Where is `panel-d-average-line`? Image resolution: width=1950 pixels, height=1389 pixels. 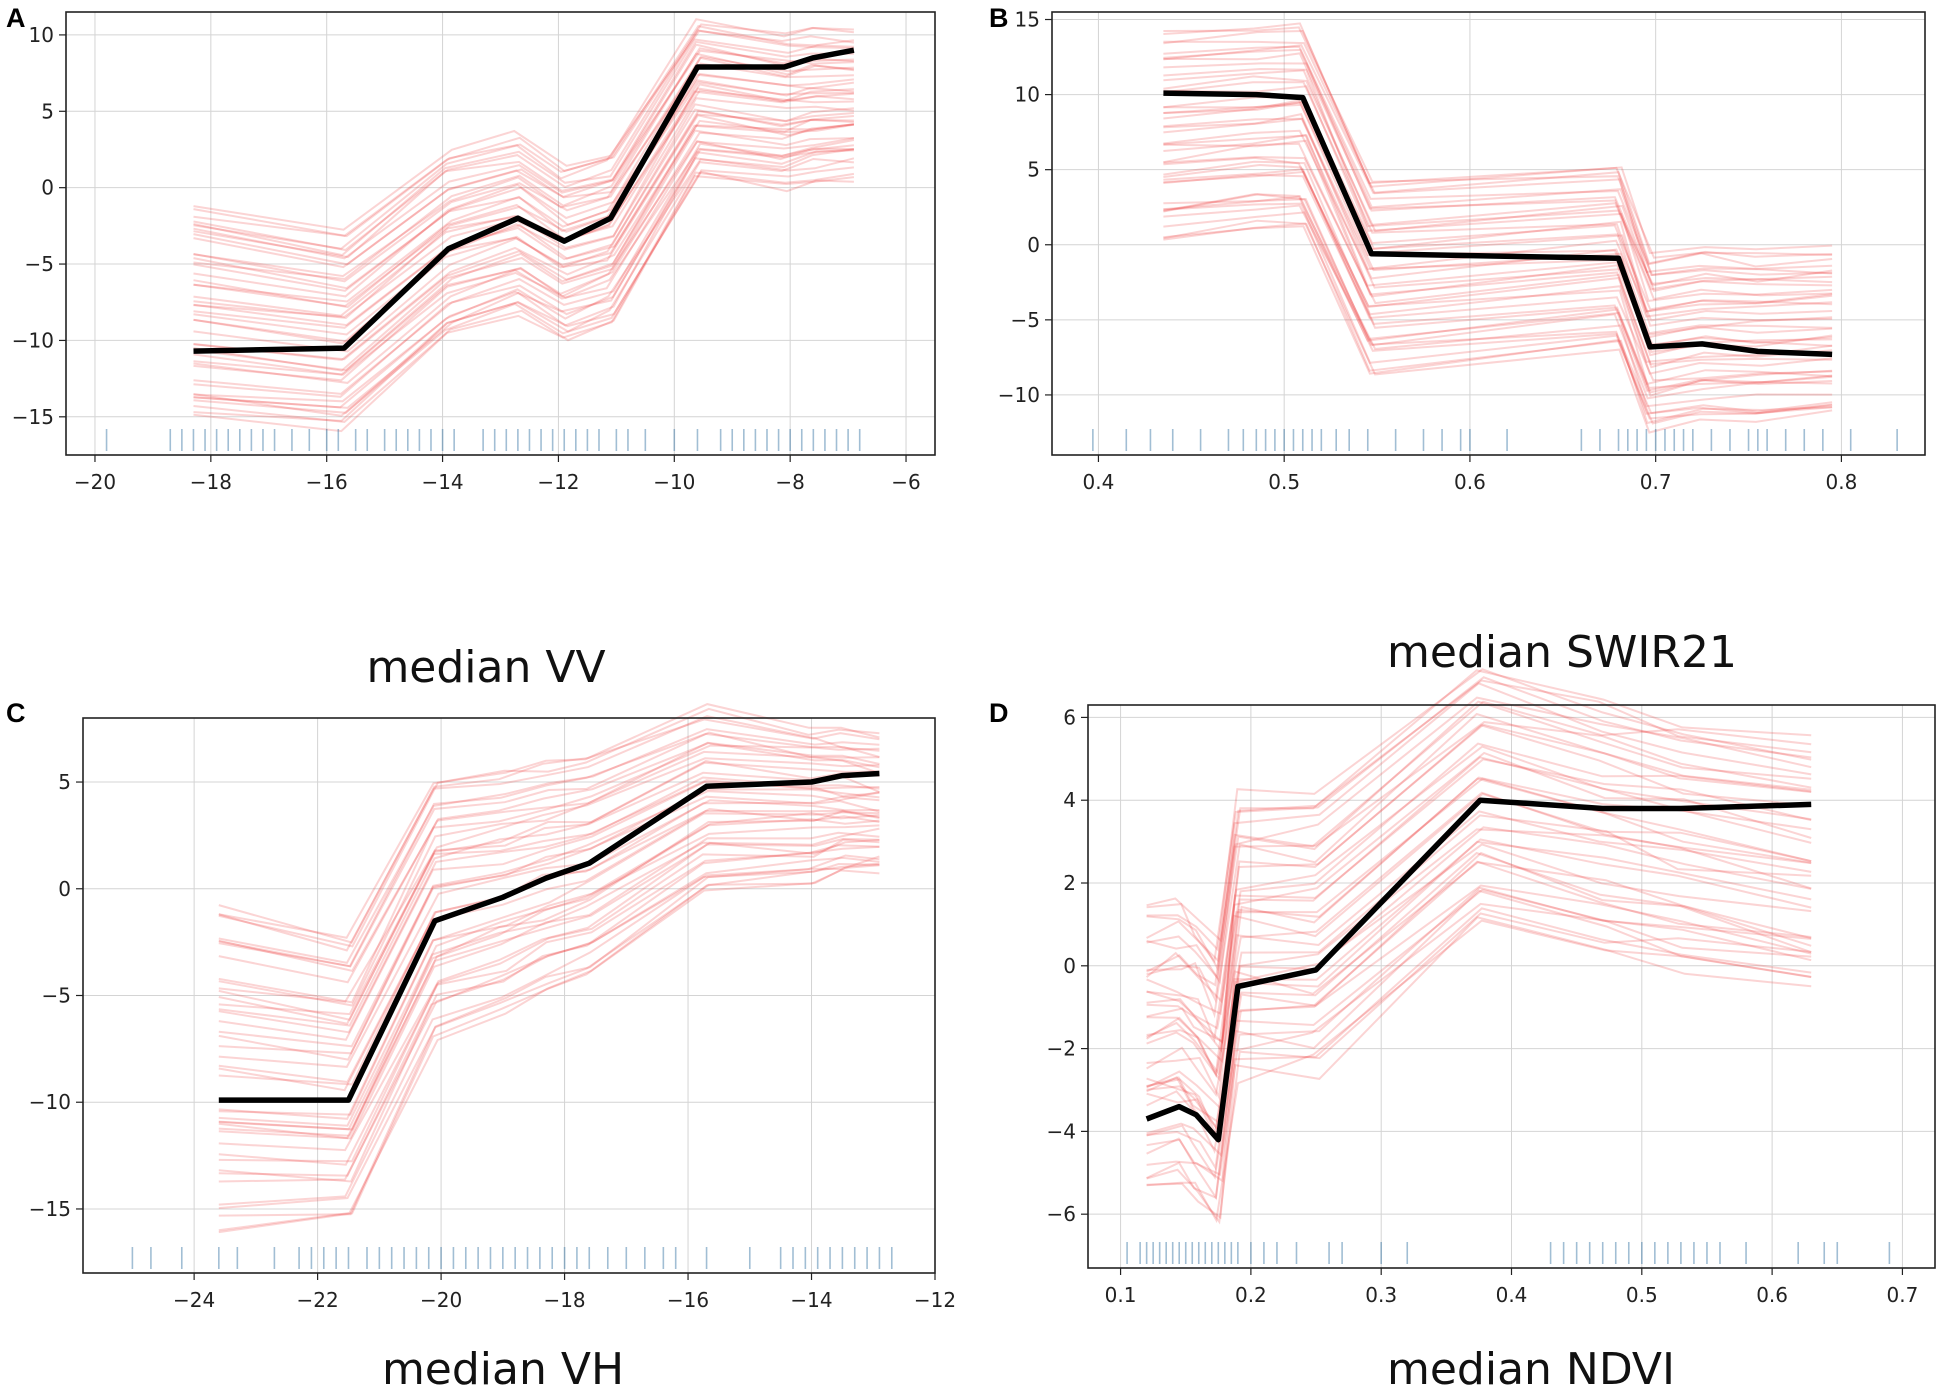 panel-d-average-line is located at coordinates (1478, 970).